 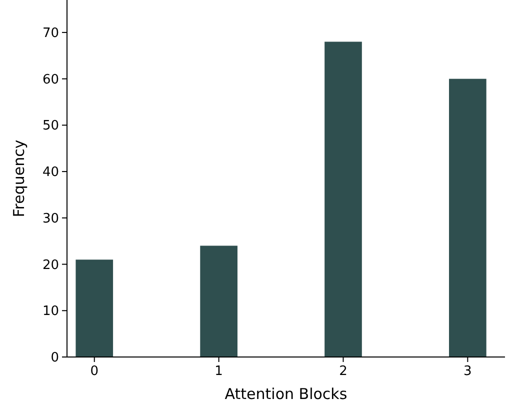 I want to click on y-tick-label: 10, so click(x=50, y=312).